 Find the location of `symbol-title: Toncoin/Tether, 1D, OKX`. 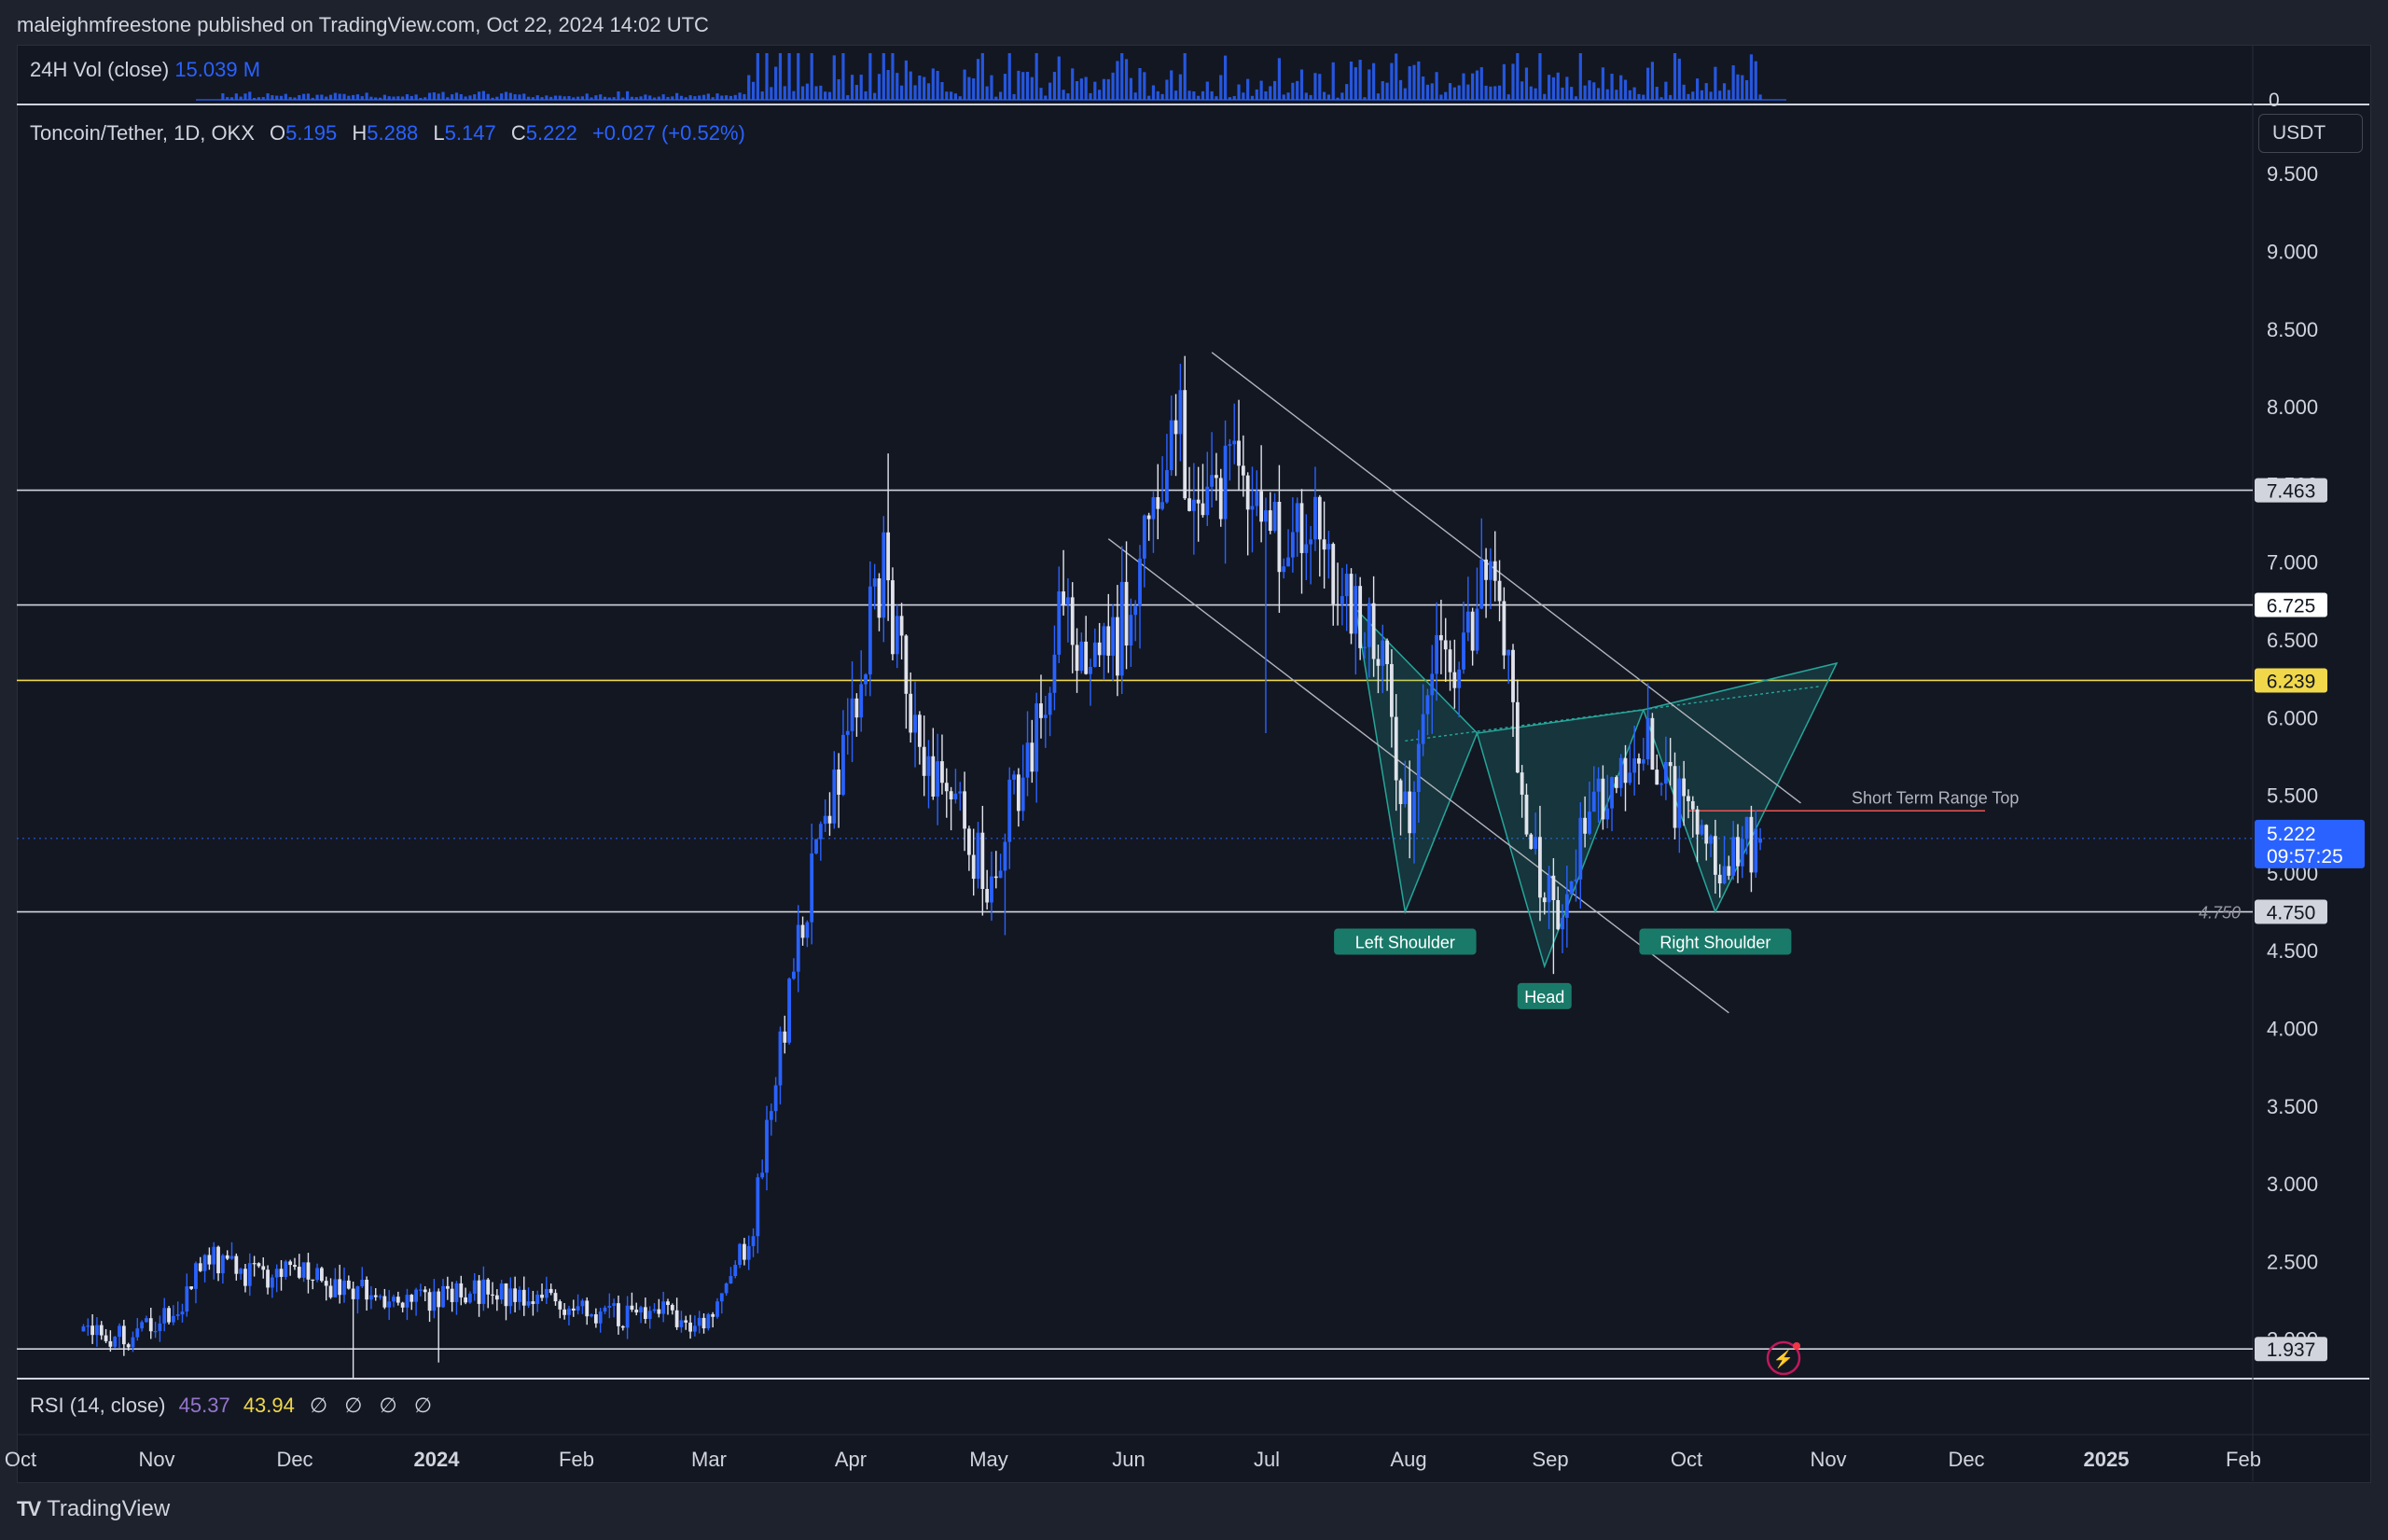

symbol-title: Toncoin/Tether, 1D, OKX is located at coordinates (142, 133).